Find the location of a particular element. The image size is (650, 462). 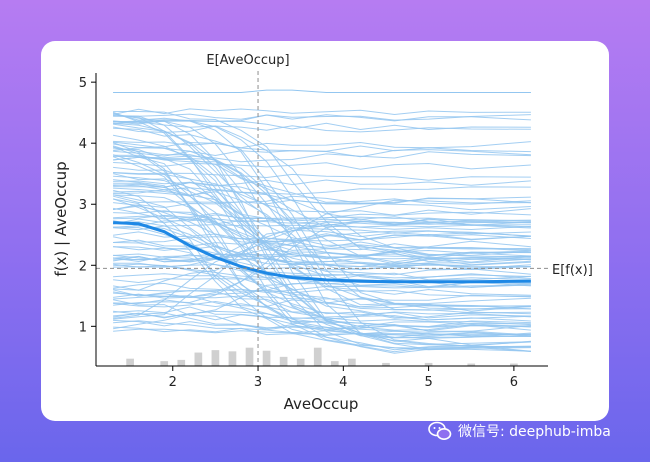

x-tick-label: 5 is located at coordinates (428, 382).